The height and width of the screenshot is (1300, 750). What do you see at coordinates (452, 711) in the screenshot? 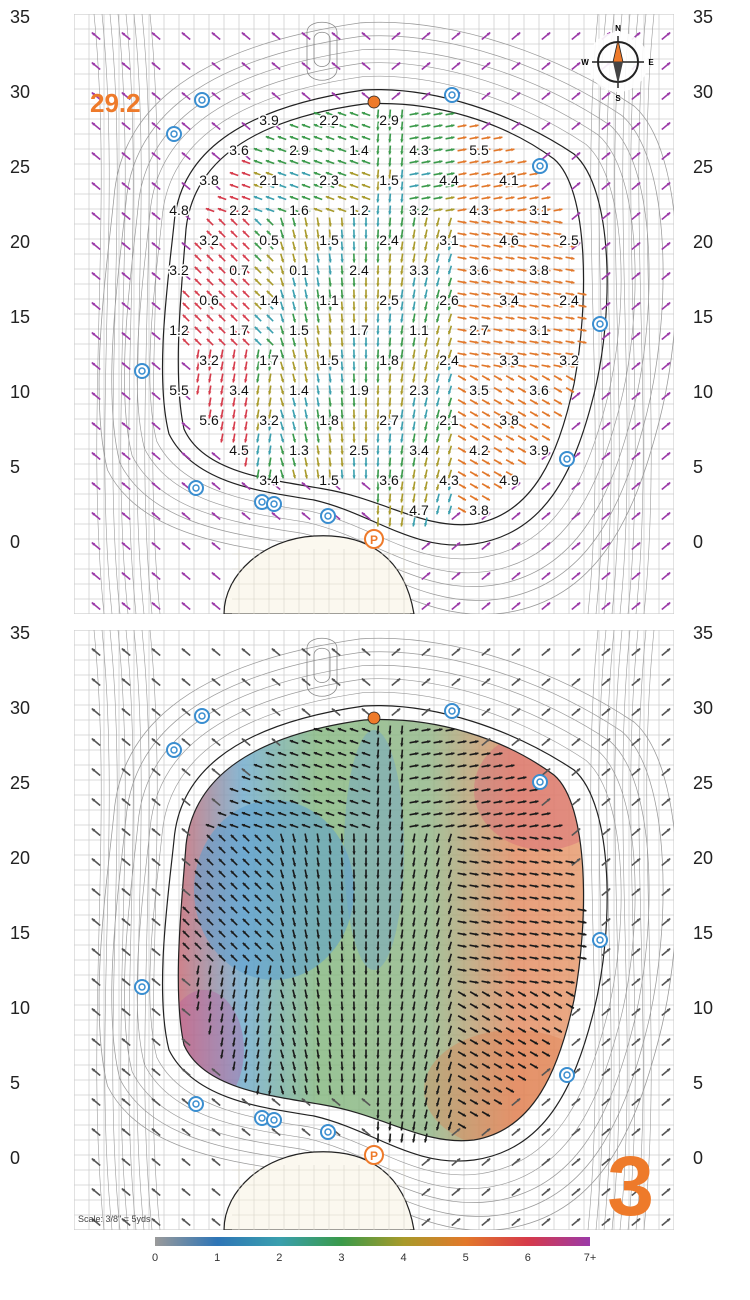
I see `sprinkler-head-icon` at bounding box center [452, 711].